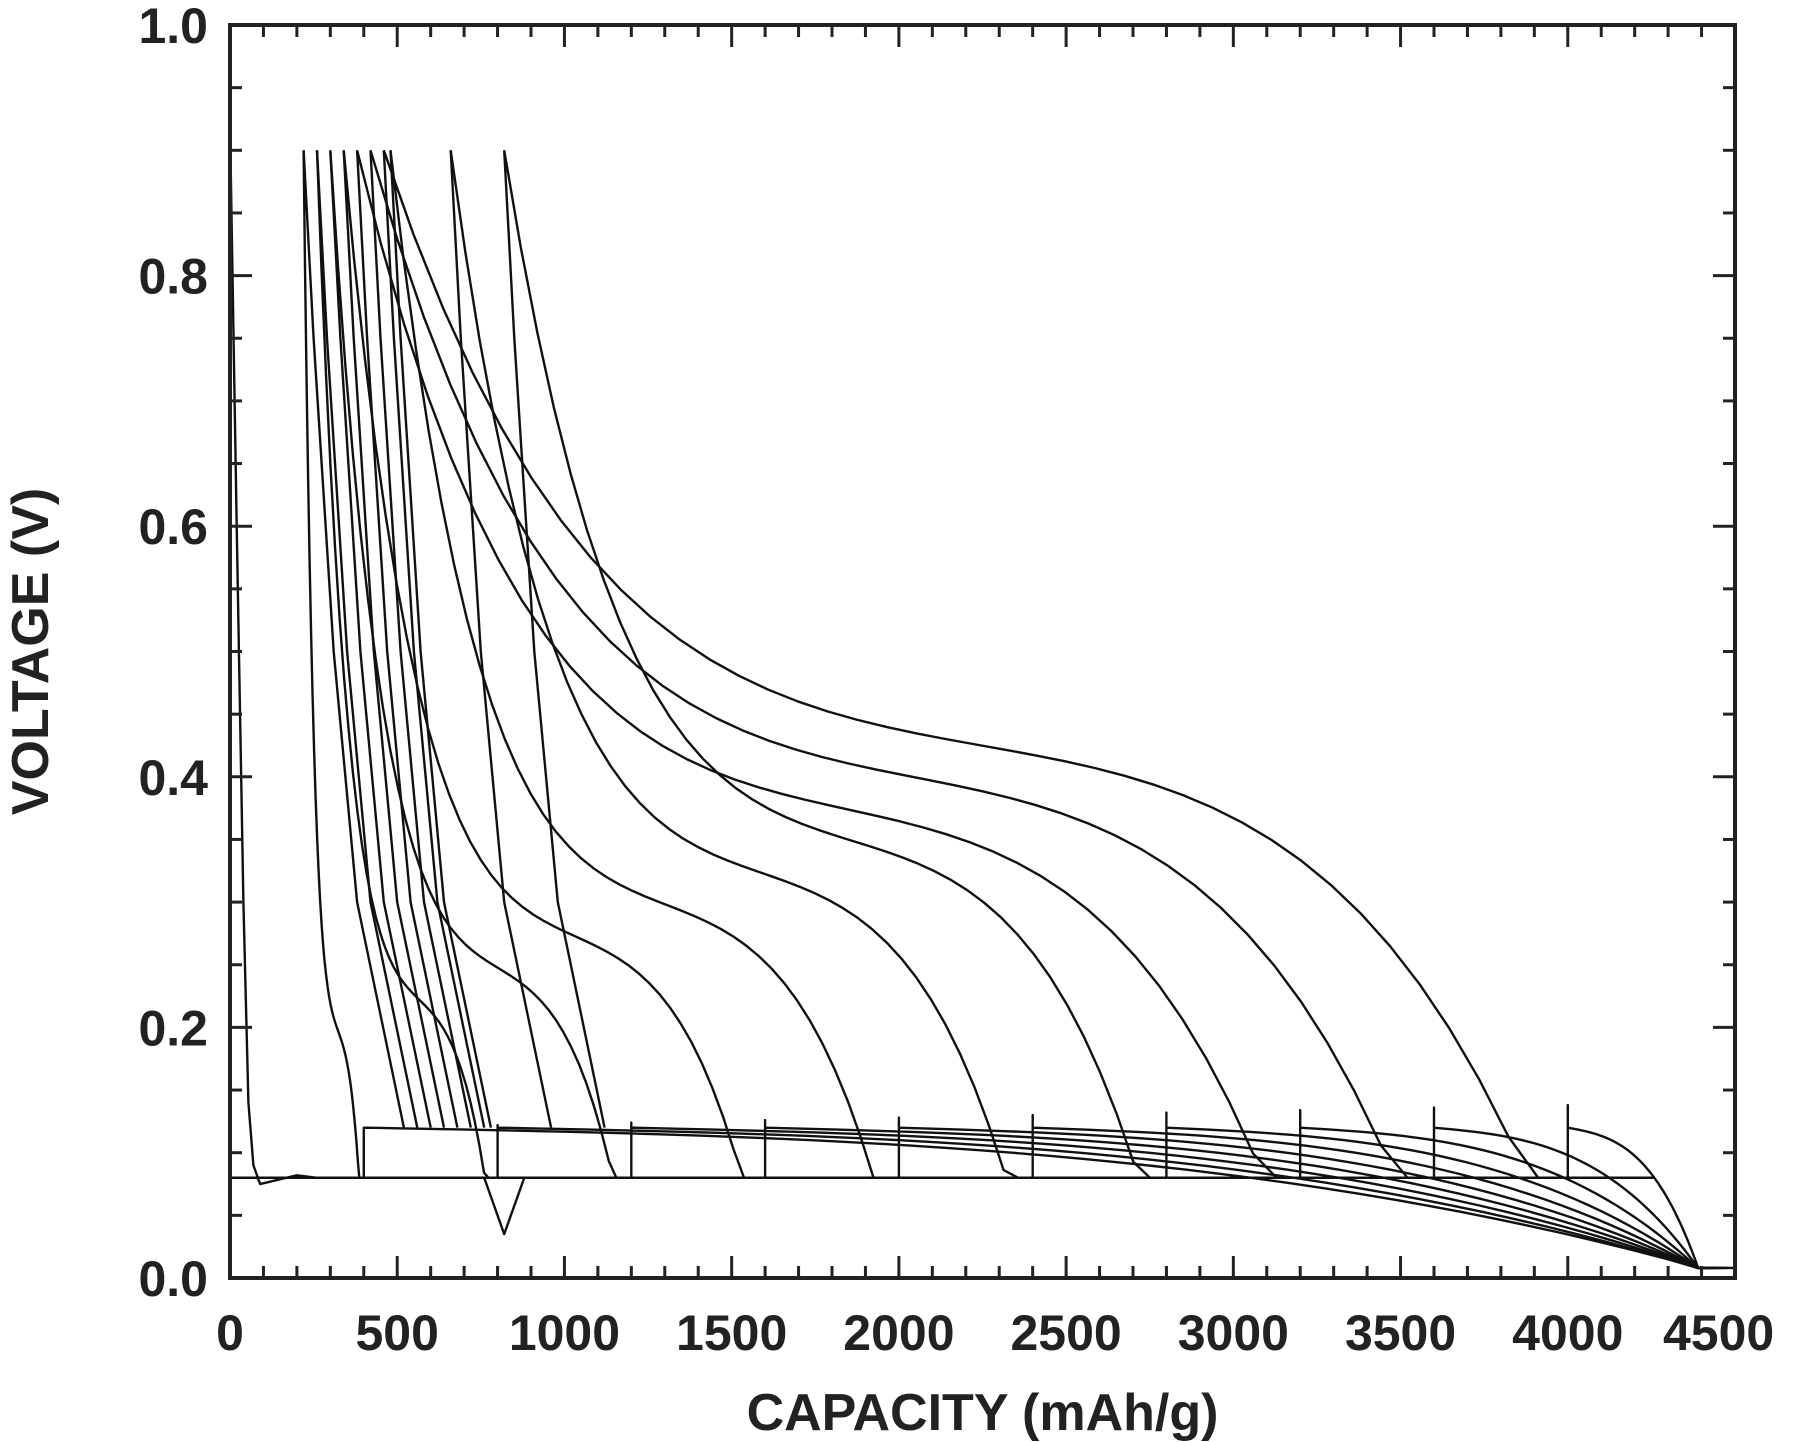 The width and height of the screenshot is (1800, 1442). Describe the element at coordinates (1567, 1333) in the screenshot. I see `x-tick-label: 4000` at that location.